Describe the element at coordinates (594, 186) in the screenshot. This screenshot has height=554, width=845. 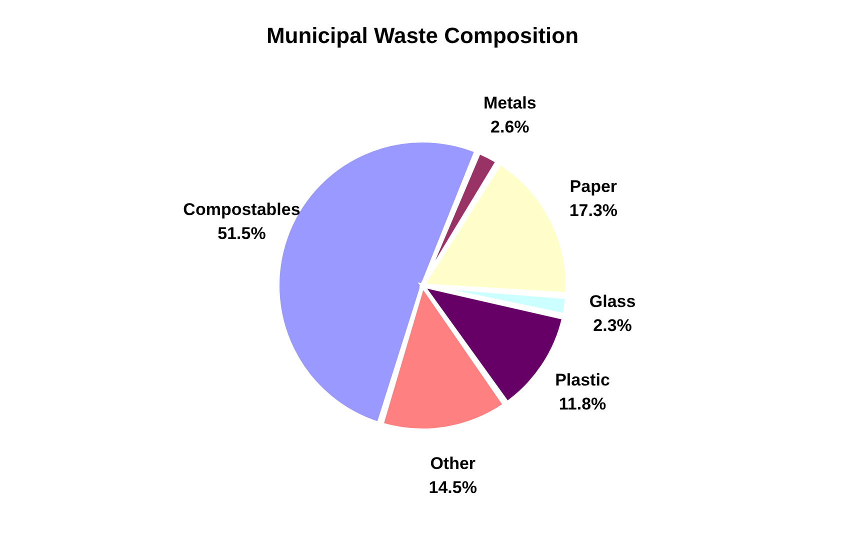
I see `slice-label: Paper` at that location.